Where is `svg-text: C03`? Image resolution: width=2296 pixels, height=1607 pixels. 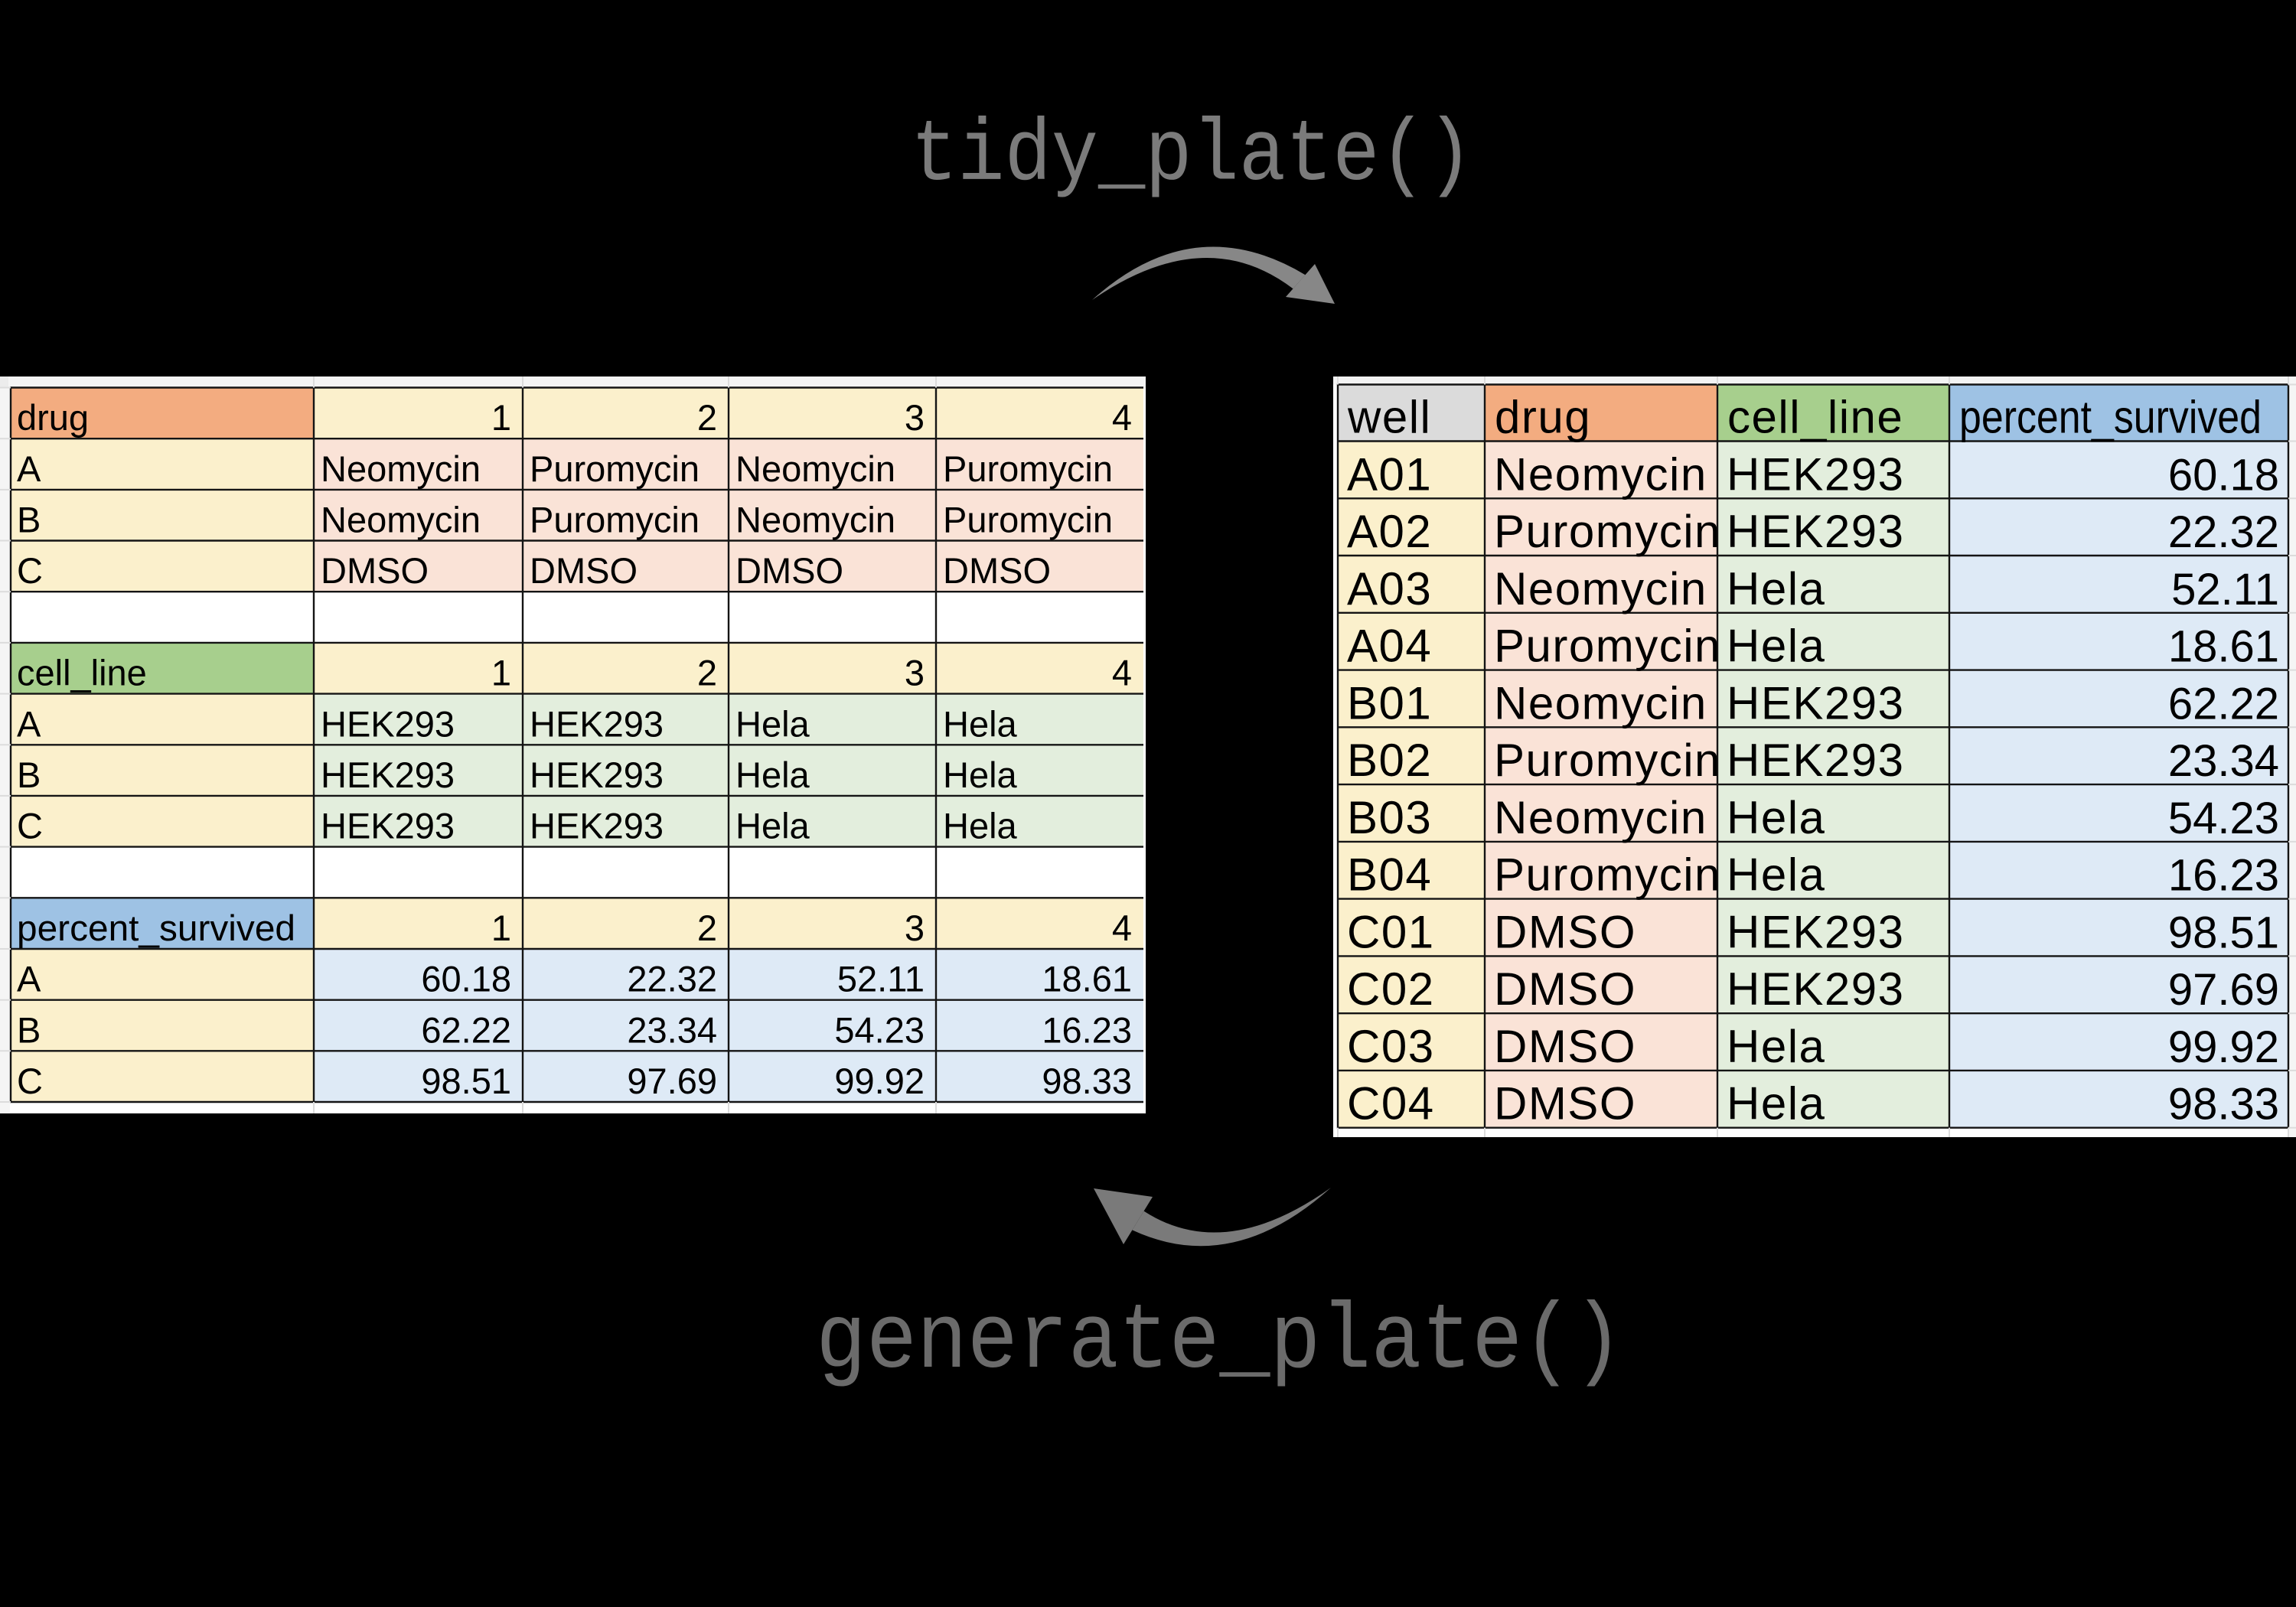
svg-text: C03 is located at coordinates (1391, 1046).